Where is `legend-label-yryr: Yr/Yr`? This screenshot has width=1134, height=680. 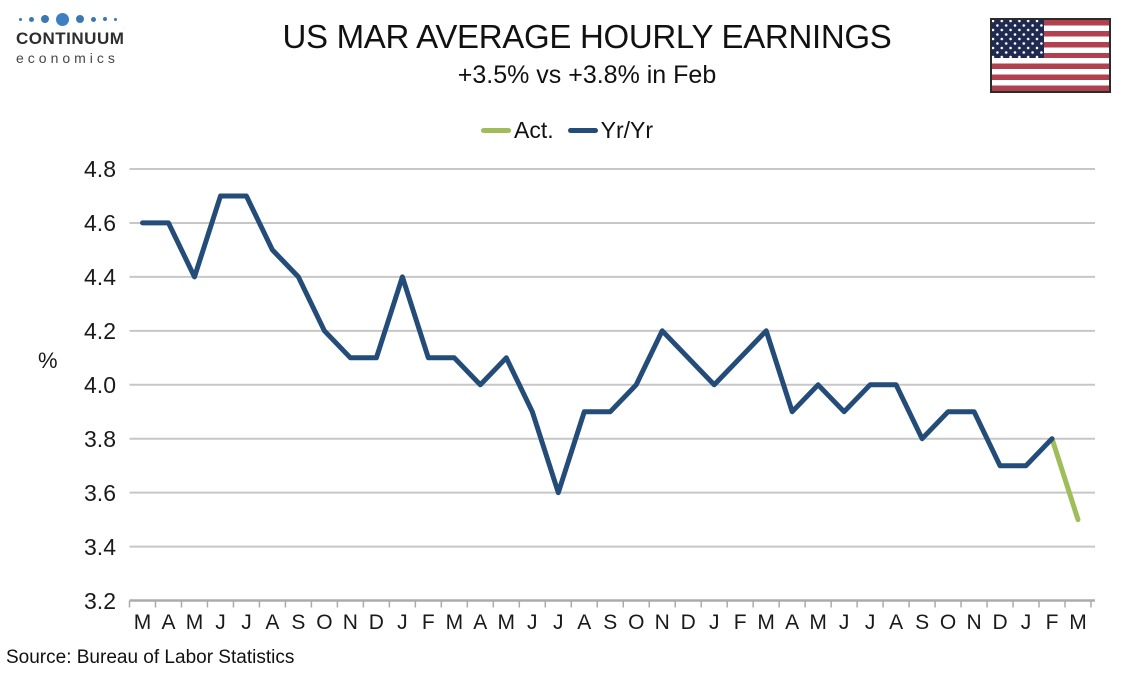 legend-label-yryr: Yr/Yr is located at coordinates (626, 130).